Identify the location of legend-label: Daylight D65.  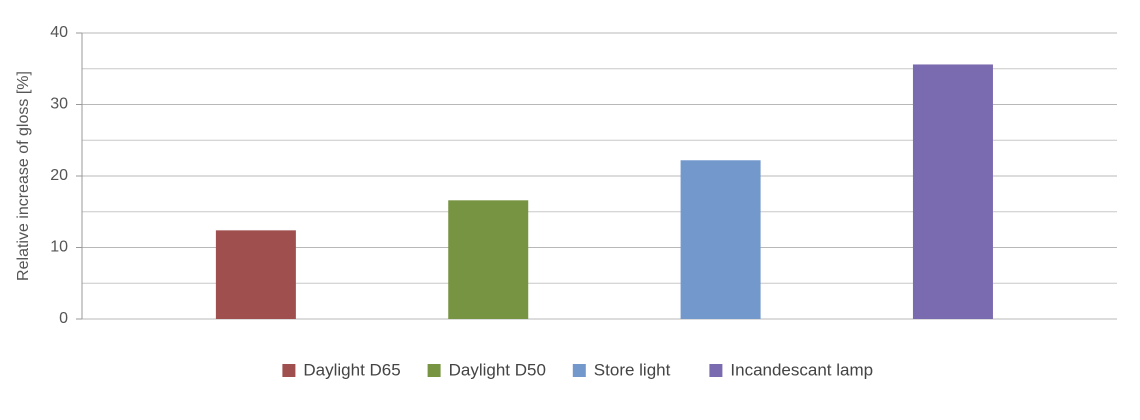
(351, 369).